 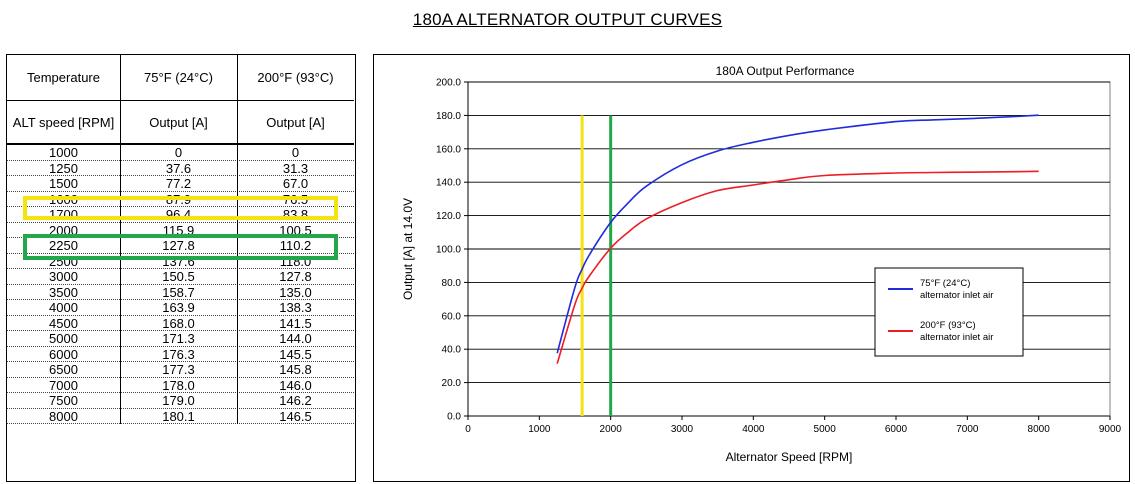 What do you see at coordinates (789, 457) in the screenshot?
I see `x-axis-label: Alternator Speed [RPM]` at bounding box center [789, 457].